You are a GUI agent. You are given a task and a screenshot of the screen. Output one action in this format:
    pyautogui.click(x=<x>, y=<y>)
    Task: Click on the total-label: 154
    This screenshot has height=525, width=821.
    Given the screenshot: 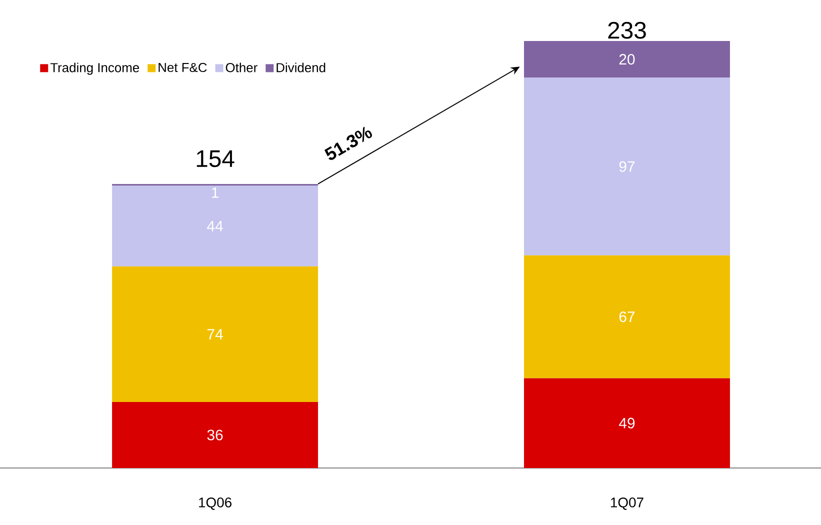 What is the action you would take?
    pyautogui.click(x=215, y=159)
    